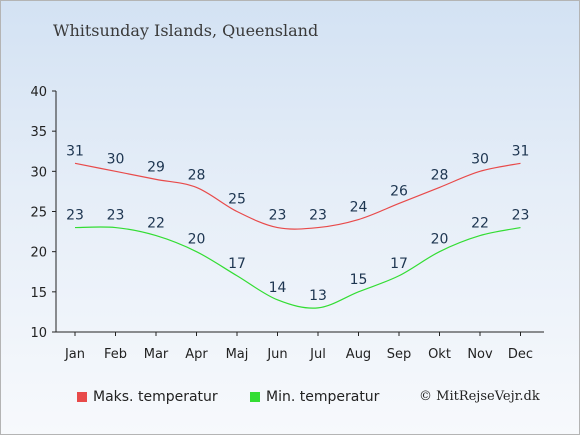  What do you see at coordinates (297, 267) in the screenshot?
I see `min-temp-line` at bounding box center [297, 267].